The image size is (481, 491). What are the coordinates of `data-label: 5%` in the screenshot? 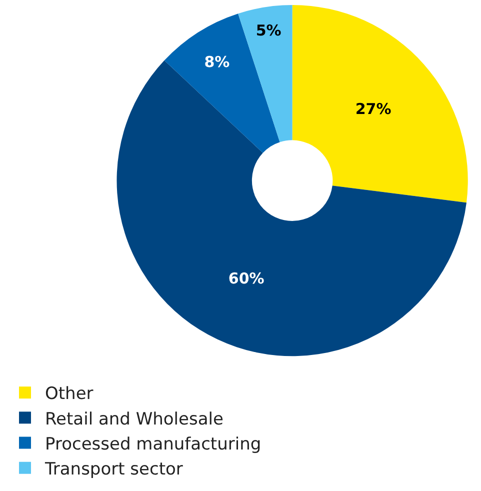 It's located at (269, 31).